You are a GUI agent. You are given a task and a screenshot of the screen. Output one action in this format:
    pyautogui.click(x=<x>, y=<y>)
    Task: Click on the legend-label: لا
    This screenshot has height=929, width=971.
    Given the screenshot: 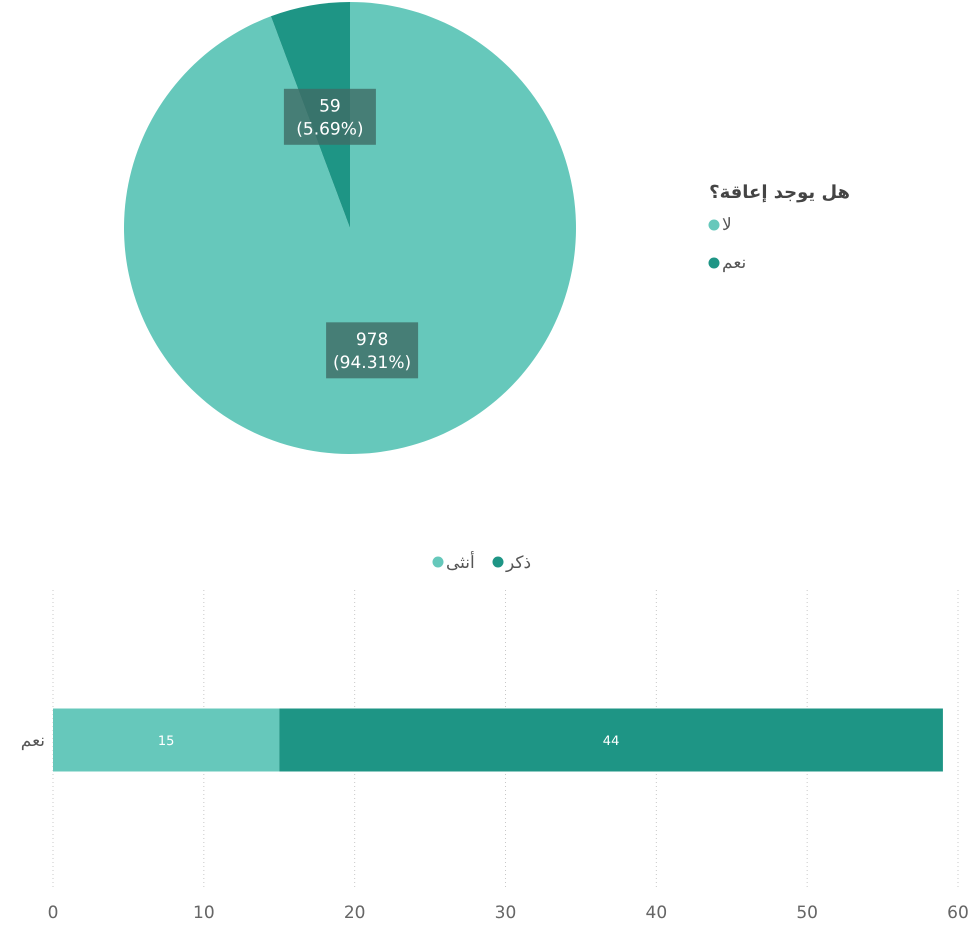 What is the action you would take?
    pyautogui.click(x=727, y=225)
    